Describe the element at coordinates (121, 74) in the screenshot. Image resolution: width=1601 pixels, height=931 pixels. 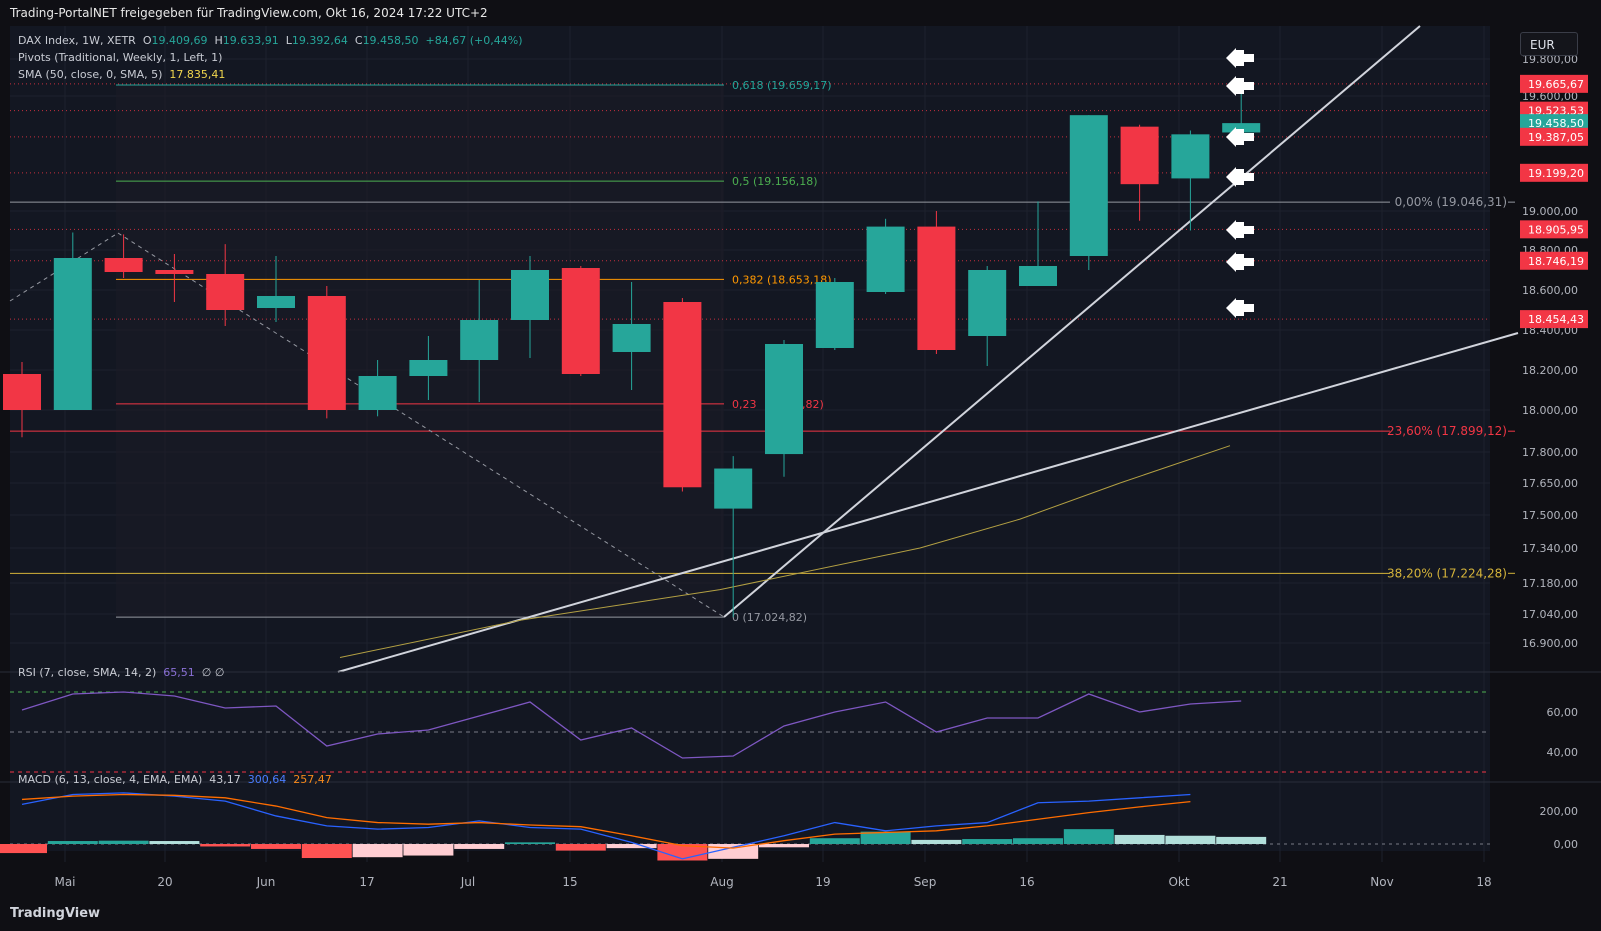
I see `sma-legend: SMA (50, close, 0, SMA, 5) 17.835,41` at that location.